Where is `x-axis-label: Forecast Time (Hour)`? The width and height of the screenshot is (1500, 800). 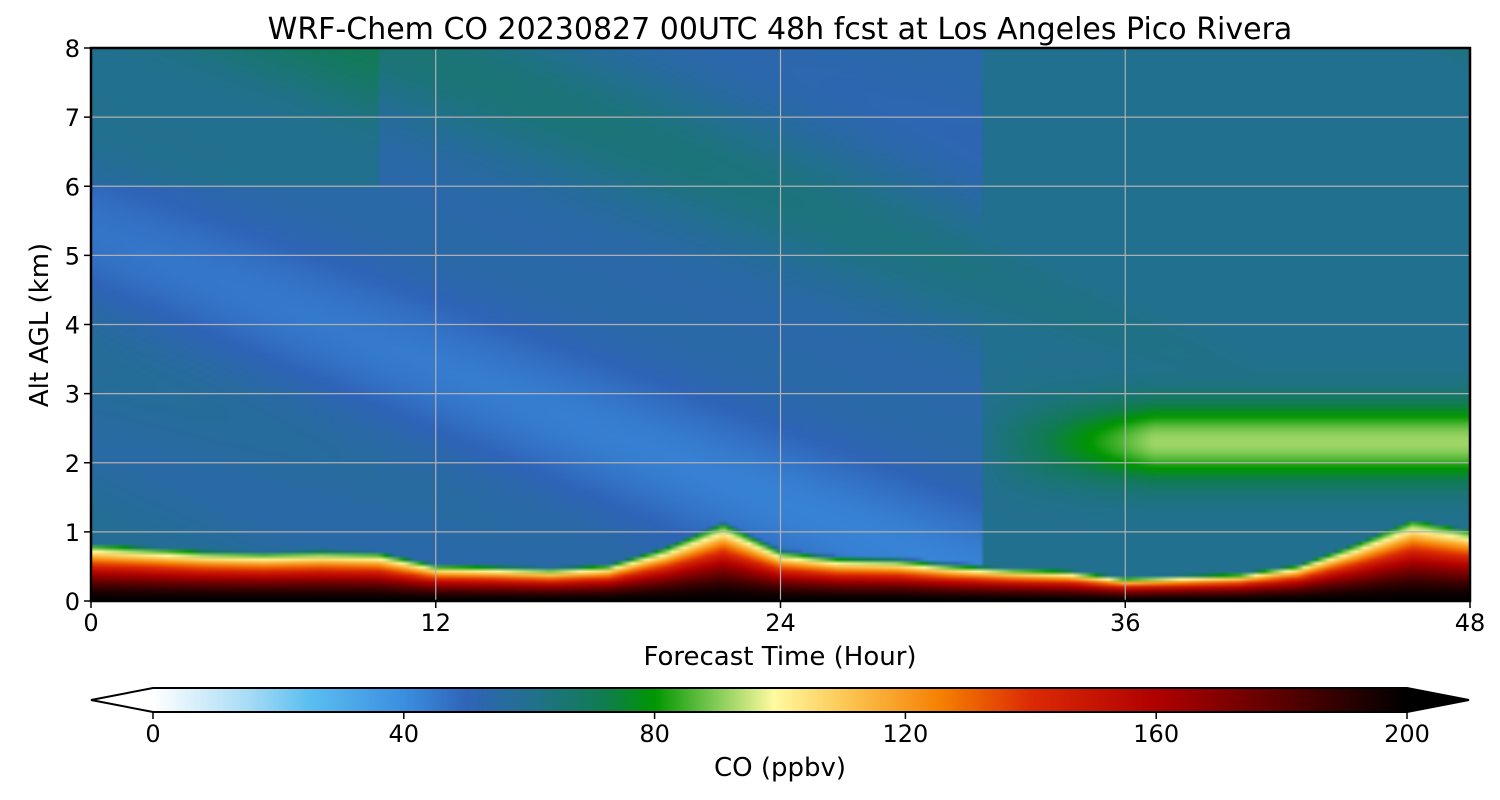 x-axis-label: Forecast Time (Hour) is located at coordinates (779, 657).